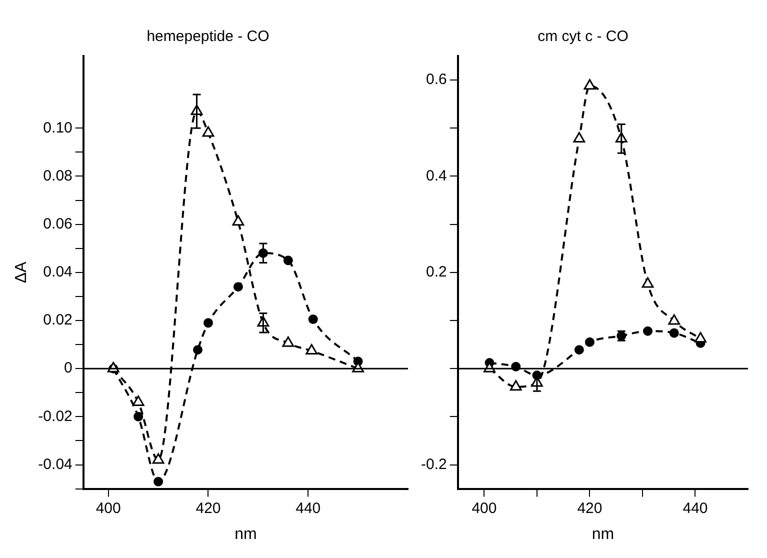 The width and height of the screenshot is (767, 558). I want to click on y-tick-label: 0.08, so click(57, 175).